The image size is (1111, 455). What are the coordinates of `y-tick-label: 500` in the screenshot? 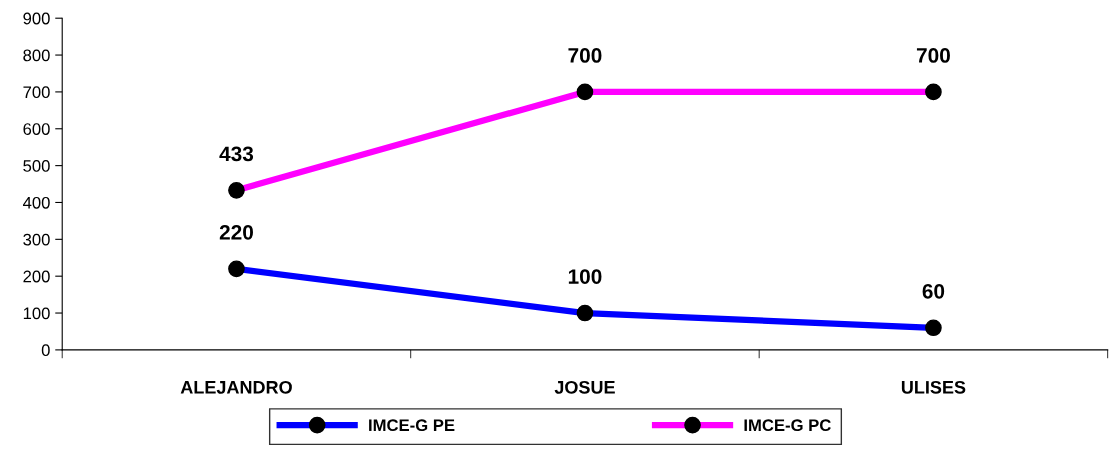 It's located at (36, 166).